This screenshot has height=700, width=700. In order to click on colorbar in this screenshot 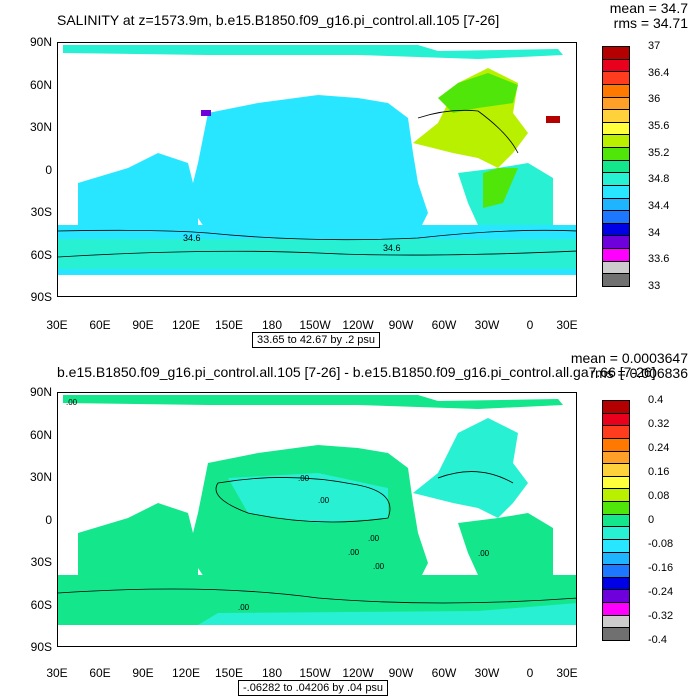, I will do `click(616, 520)`.